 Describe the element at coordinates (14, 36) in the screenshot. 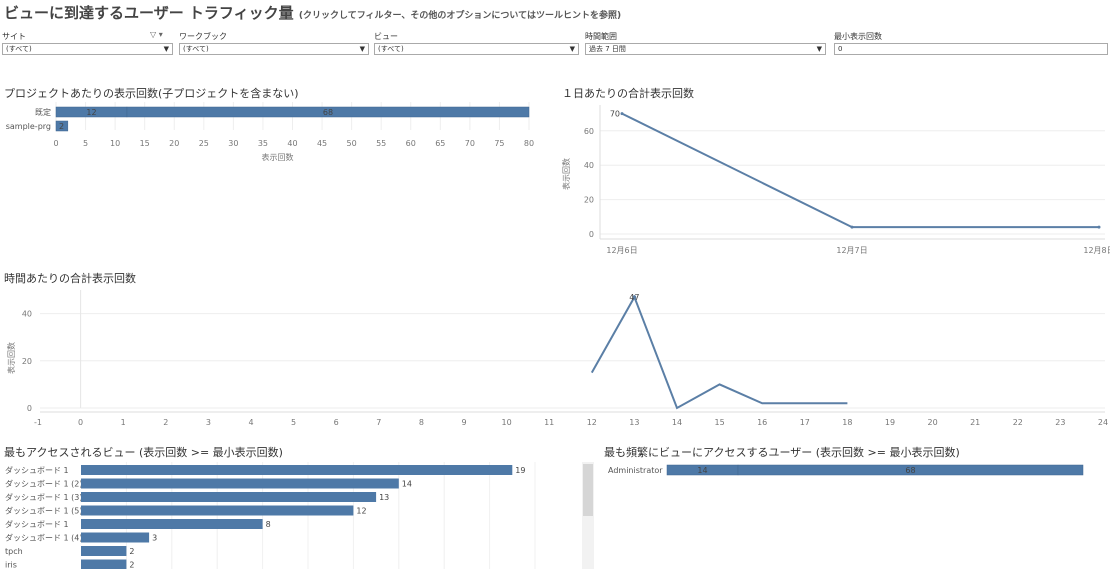

I see `filter-site-label: サイト` at that location.